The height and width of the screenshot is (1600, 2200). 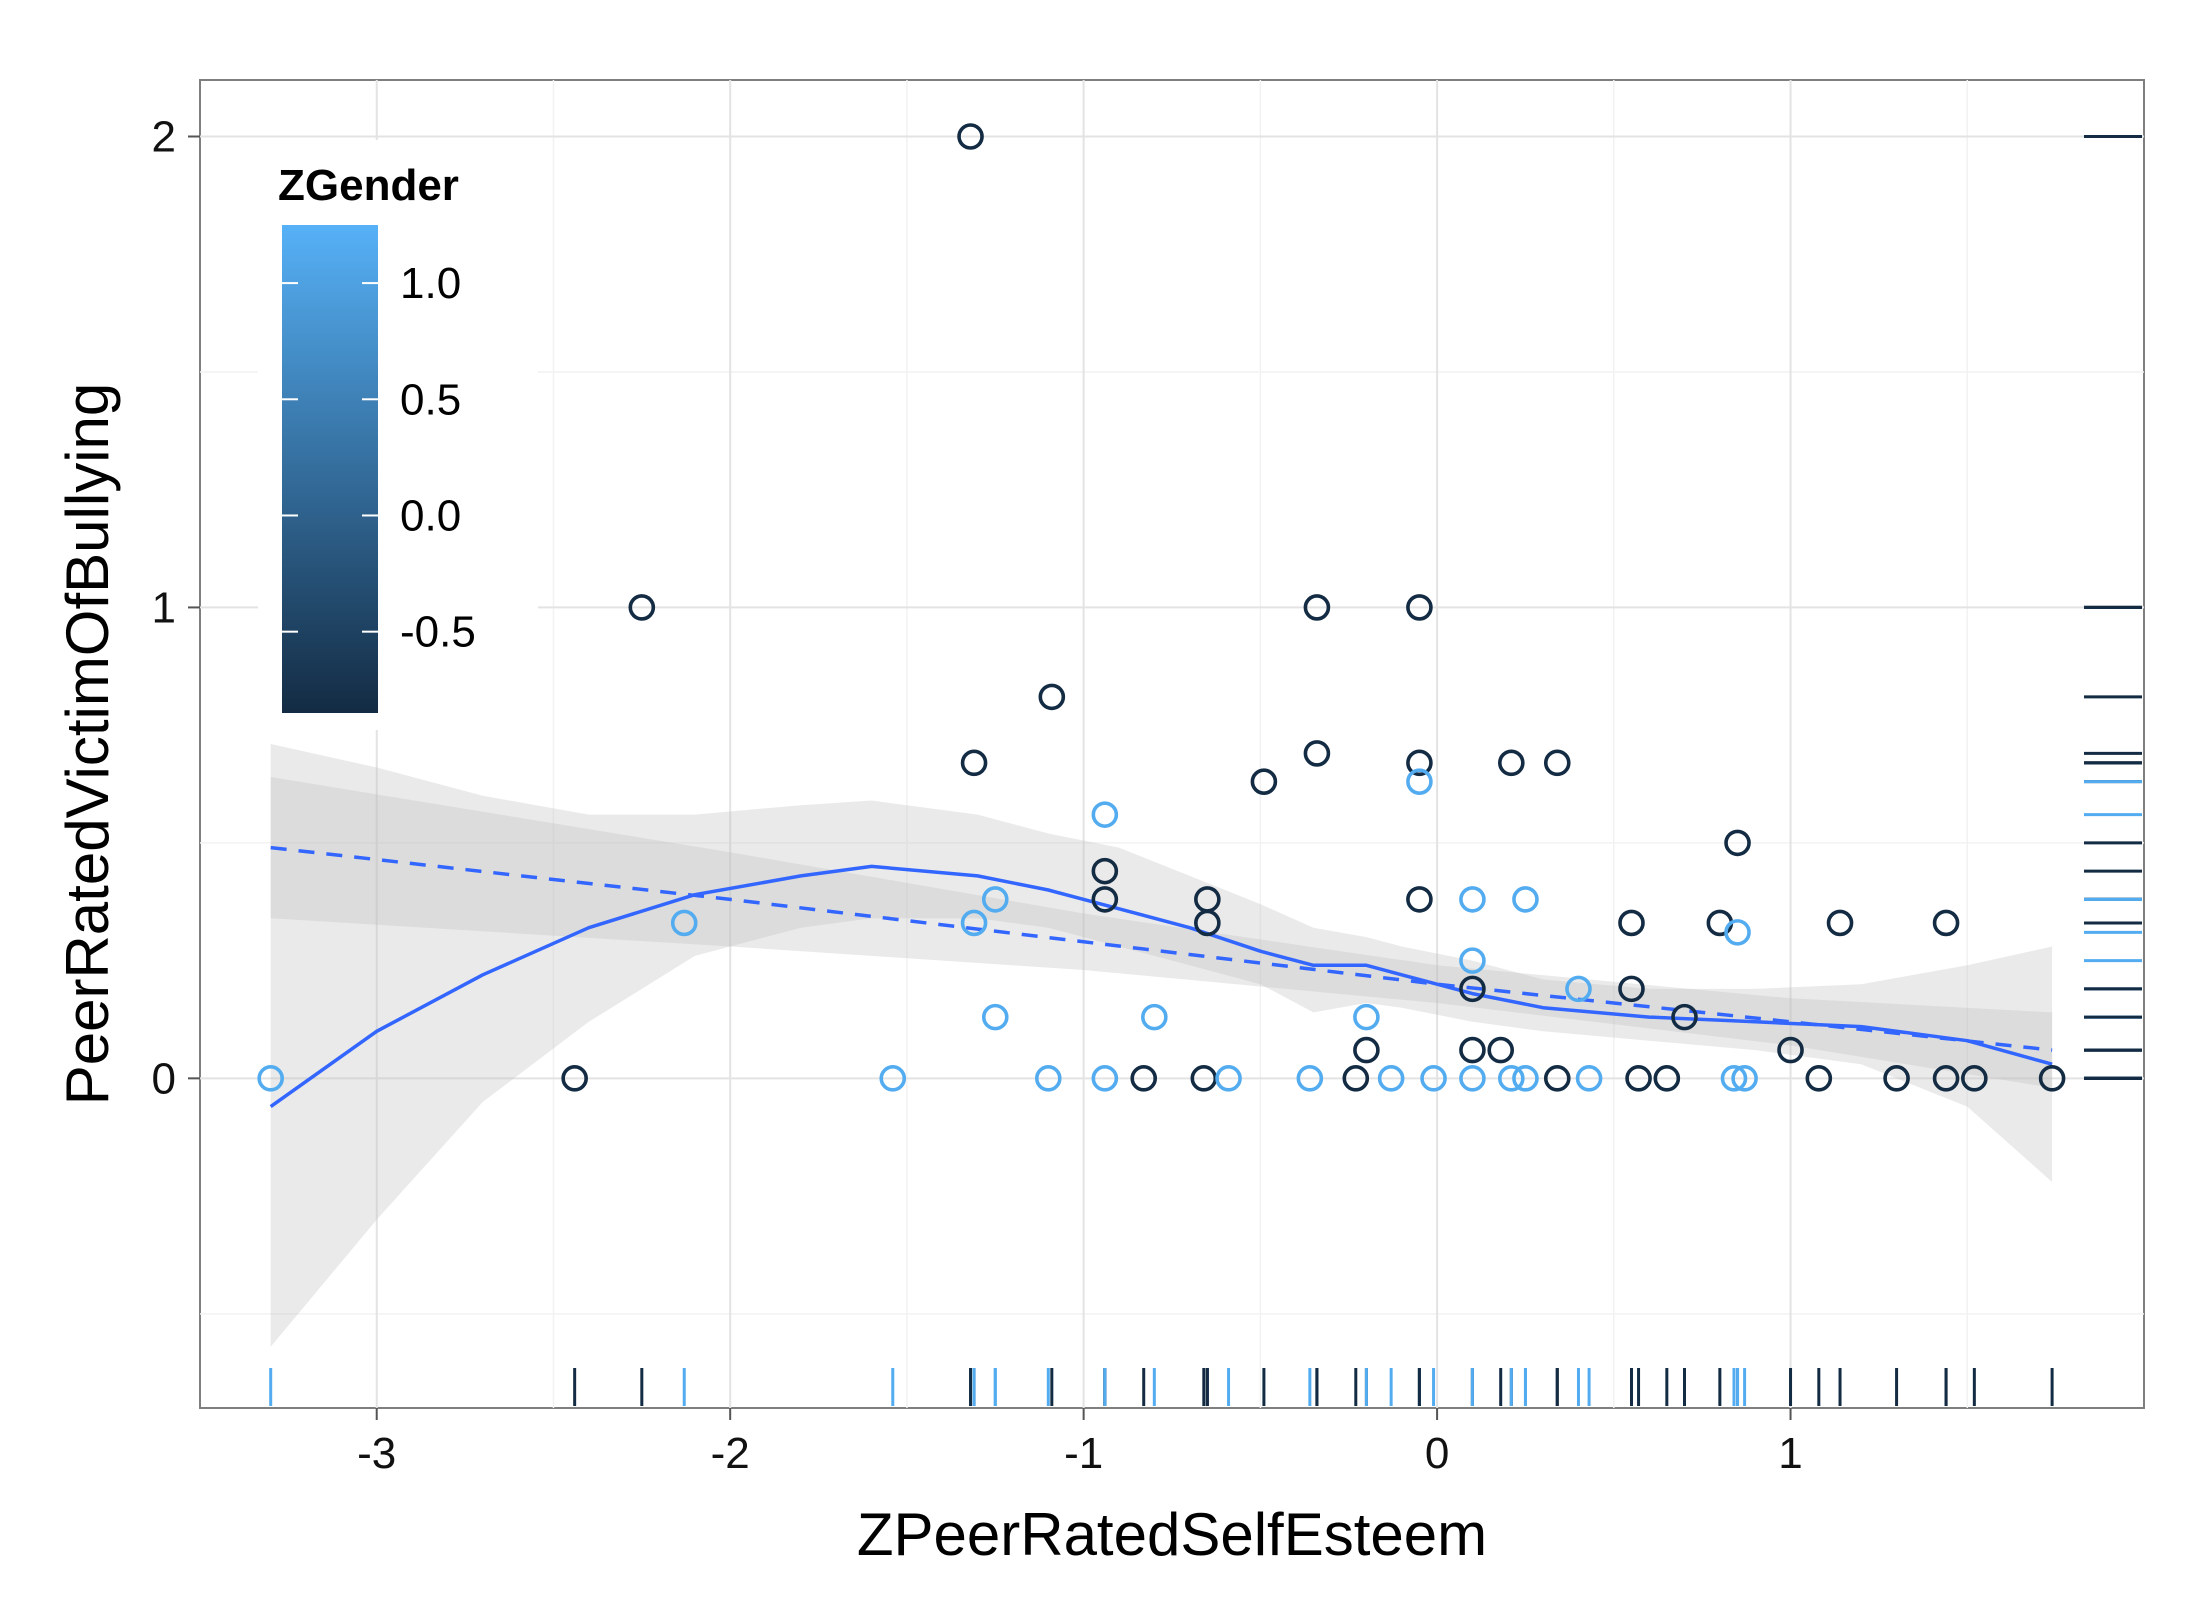 I want to click on x-tick-label: -2, so click(x=730, y=1453).